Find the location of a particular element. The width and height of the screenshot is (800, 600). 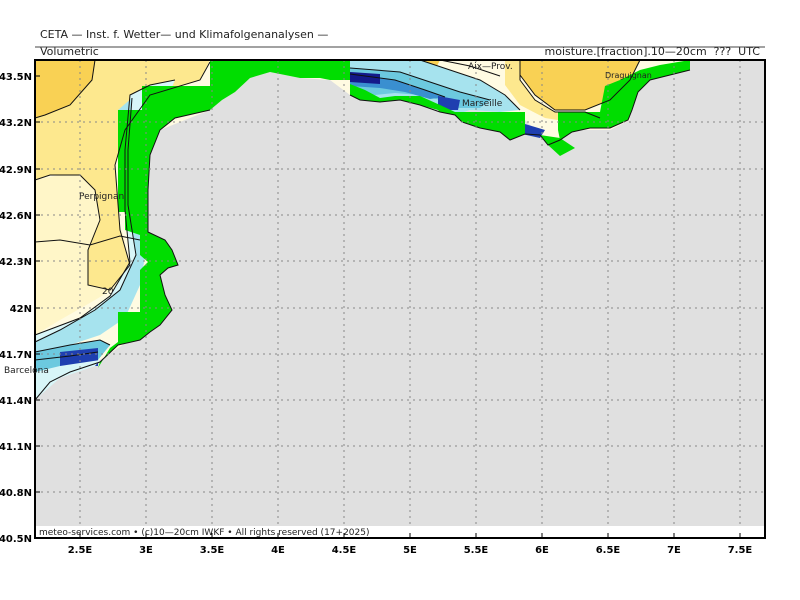

lon-tick-label: 4E is located at coordinates (278, 550).